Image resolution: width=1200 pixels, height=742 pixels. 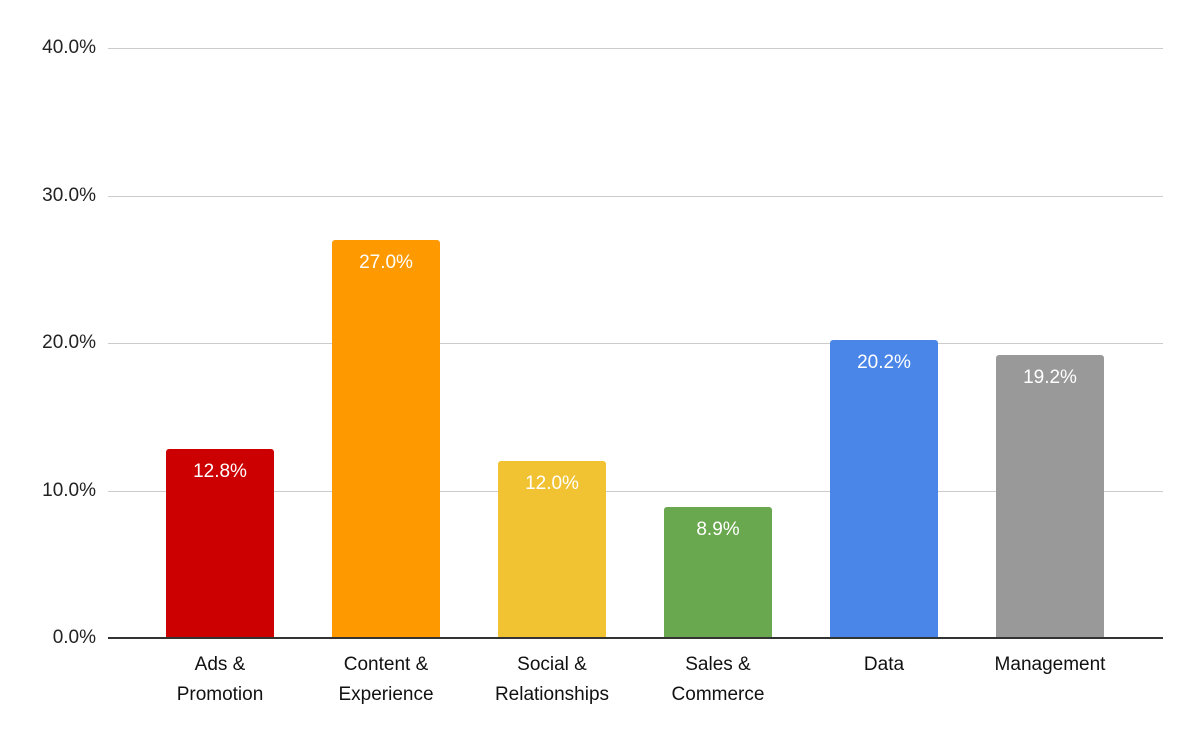 I want to click on x-category-label: Sales & Commerce, so click(x=718, y=679).